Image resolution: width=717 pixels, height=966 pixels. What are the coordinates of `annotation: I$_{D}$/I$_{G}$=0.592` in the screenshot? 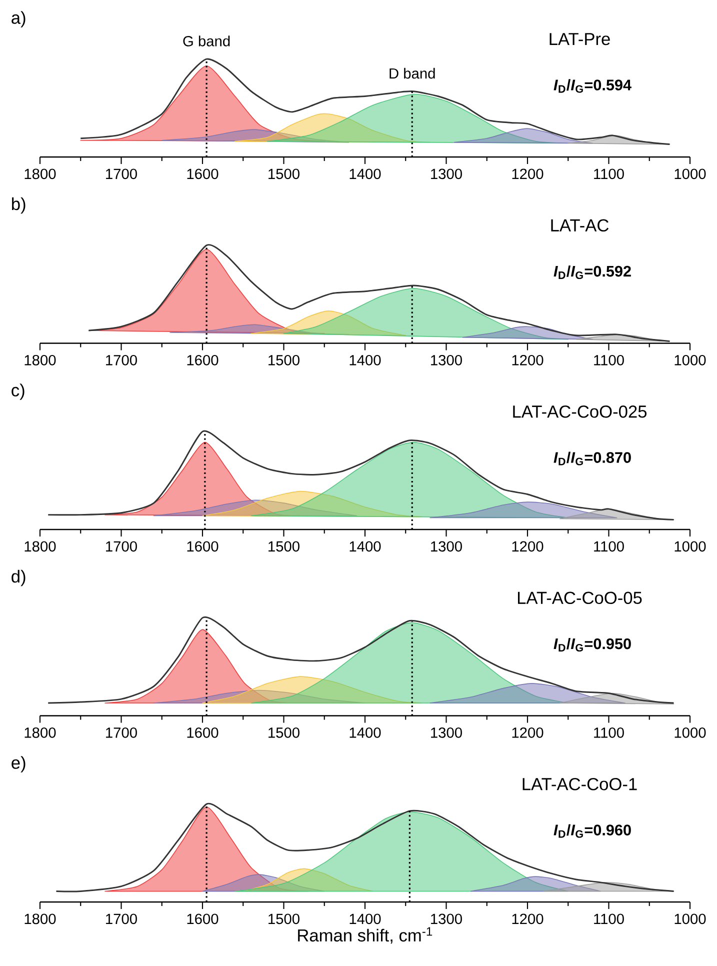 It's located at (592, 272).